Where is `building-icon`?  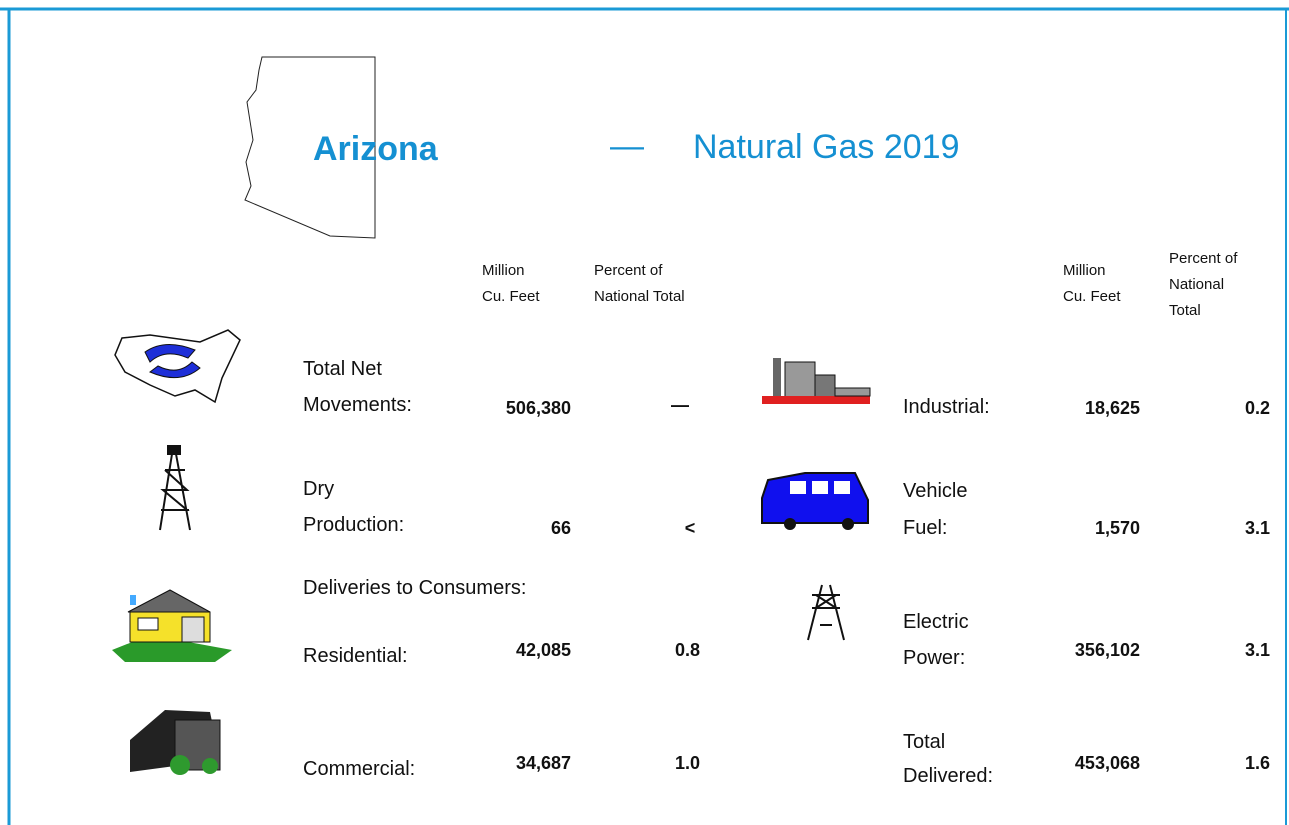 building-icon is located at coordinates (175, 742).